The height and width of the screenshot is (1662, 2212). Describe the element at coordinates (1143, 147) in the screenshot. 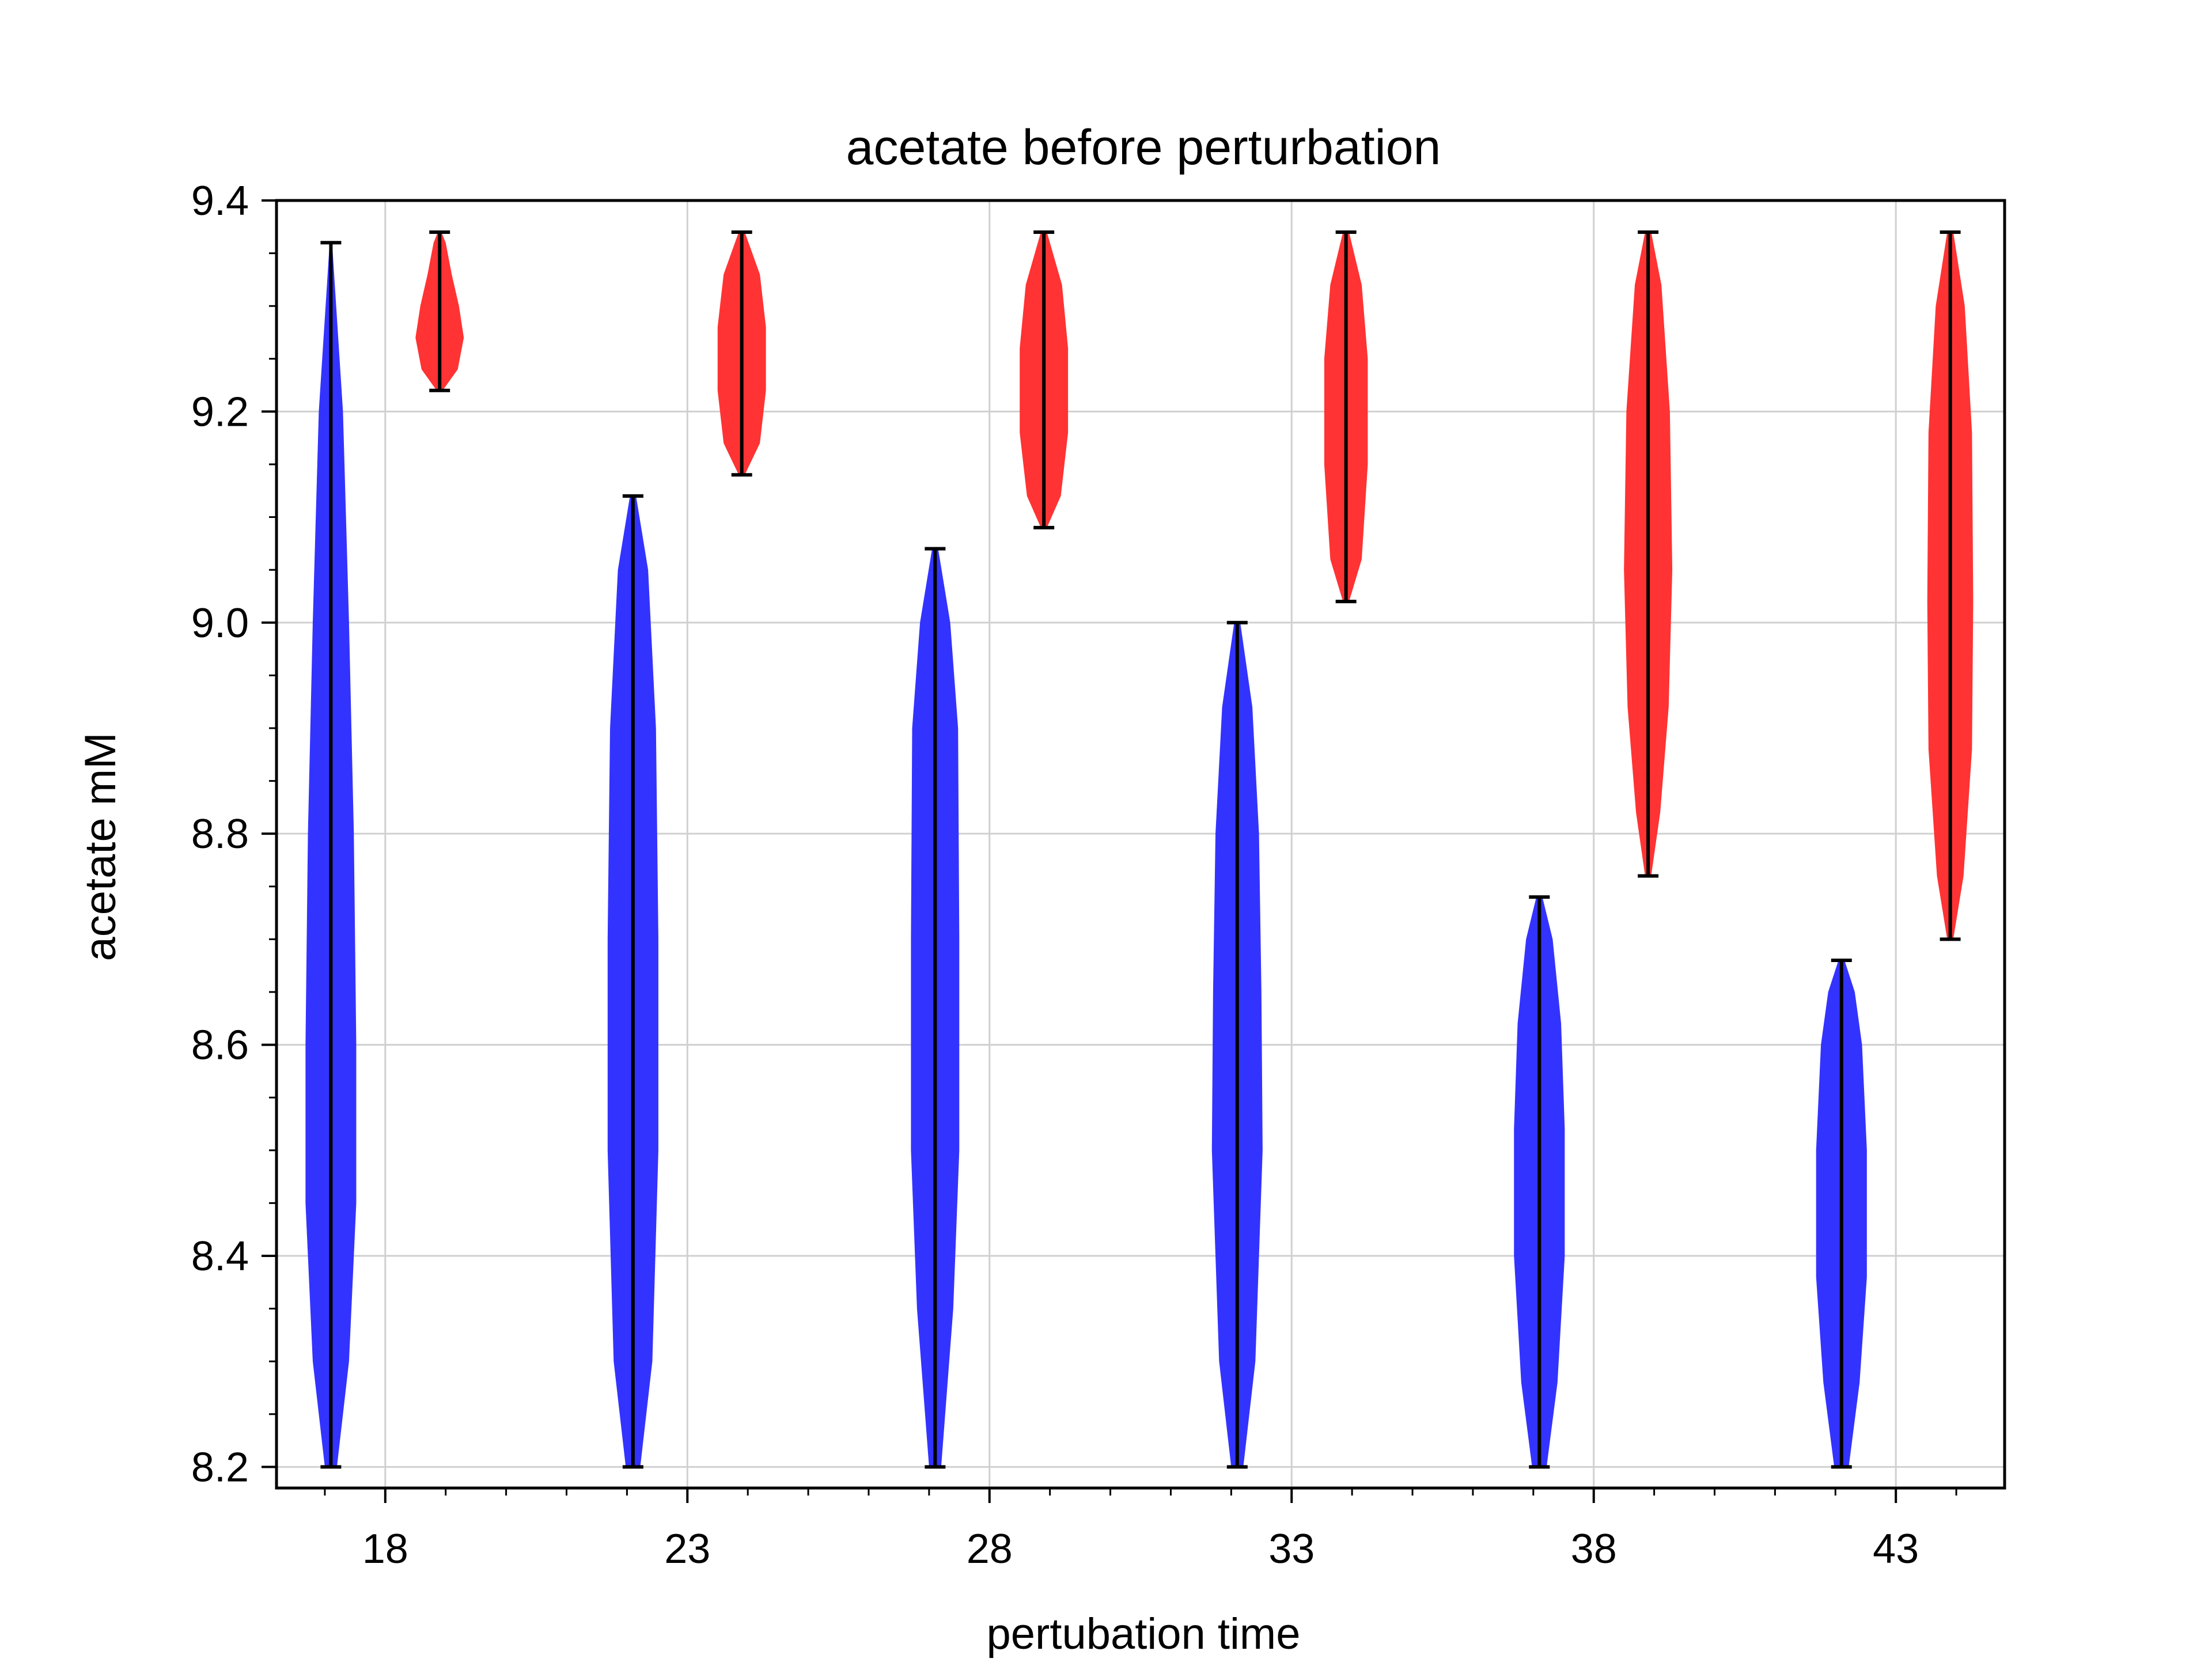

I see `chart-title: acetate before perturbation` at that location.